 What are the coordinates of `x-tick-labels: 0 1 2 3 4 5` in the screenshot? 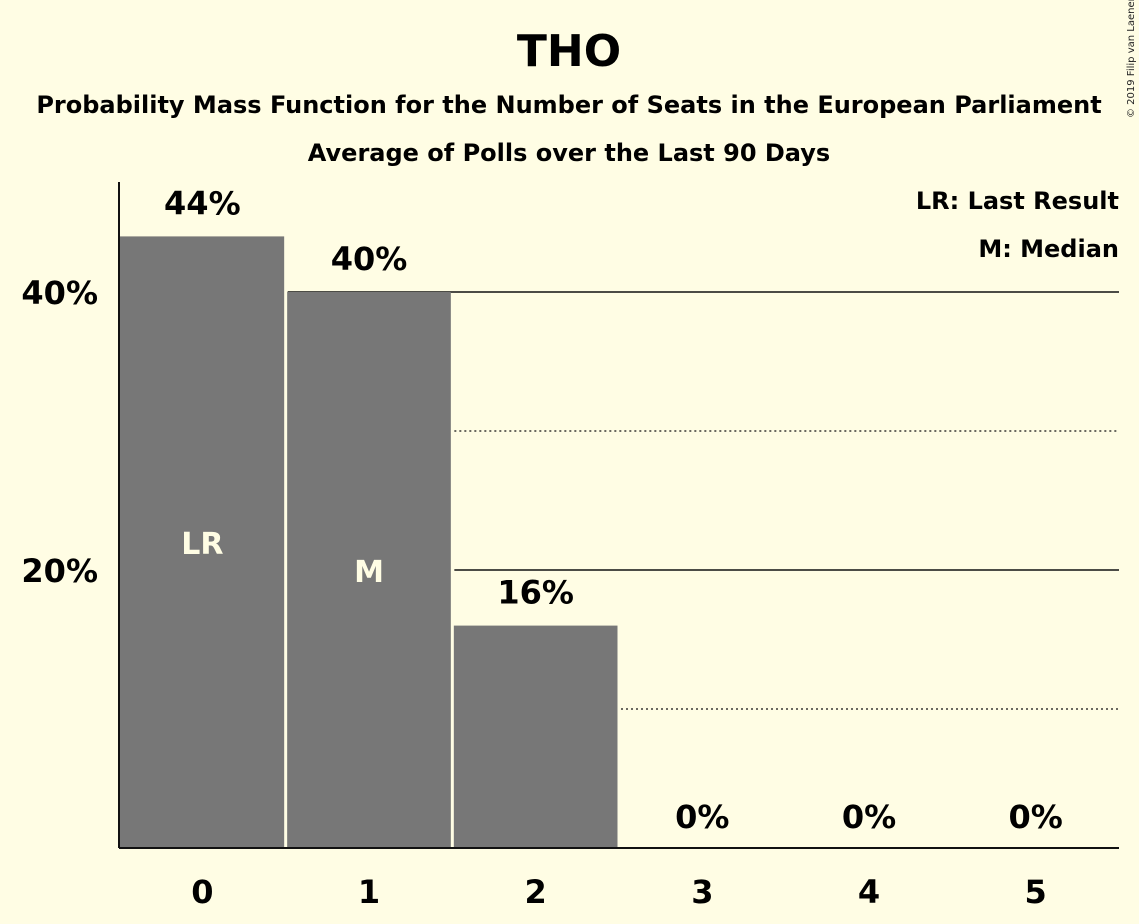 It's located at (619, 892).